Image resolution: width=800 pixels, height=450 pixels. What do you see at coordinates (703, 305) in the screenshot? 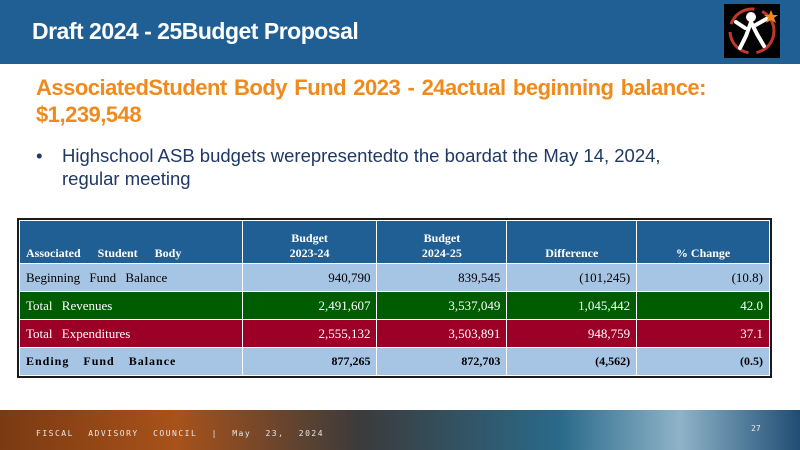
I see `cell-pct-change: 42.0` at bounding box center [703, 305].